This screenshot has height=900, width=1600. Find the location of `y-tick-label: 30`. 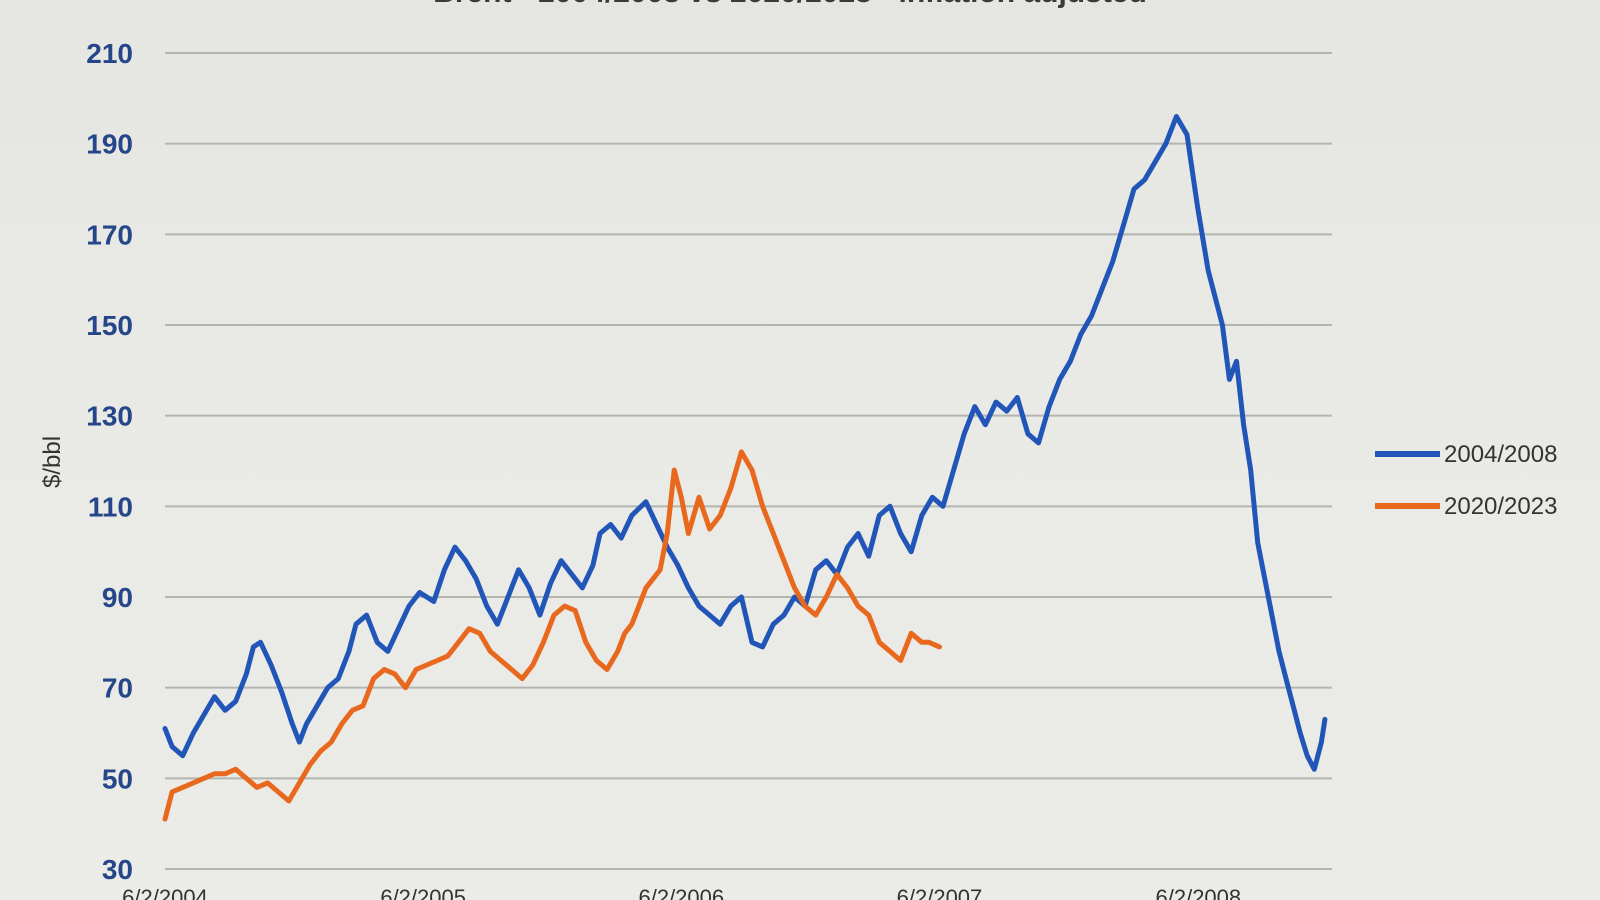

y-tick-label: 30 is located at coordinates (117, 869).